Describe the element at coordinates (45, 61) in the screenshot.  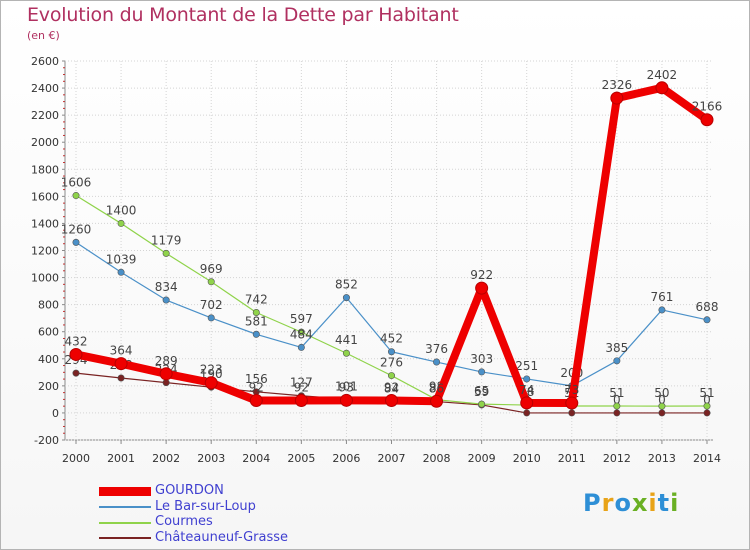
I see `y-tick-label: 2600` at that location.